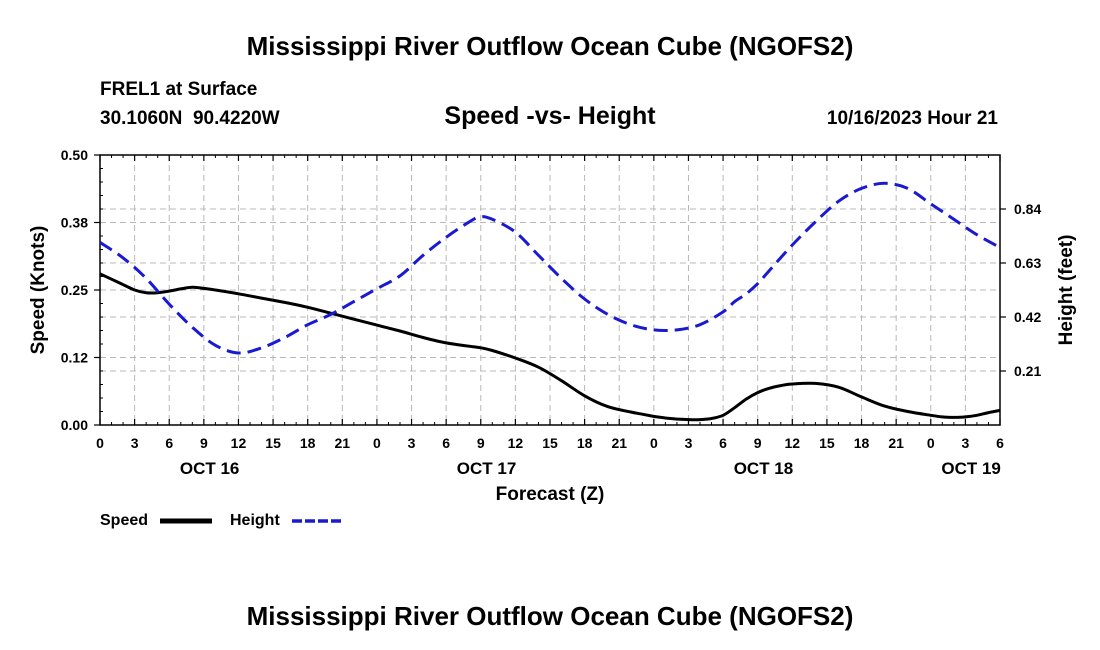  I want to click on legend-speed-label: Speed, so click(124, 520).